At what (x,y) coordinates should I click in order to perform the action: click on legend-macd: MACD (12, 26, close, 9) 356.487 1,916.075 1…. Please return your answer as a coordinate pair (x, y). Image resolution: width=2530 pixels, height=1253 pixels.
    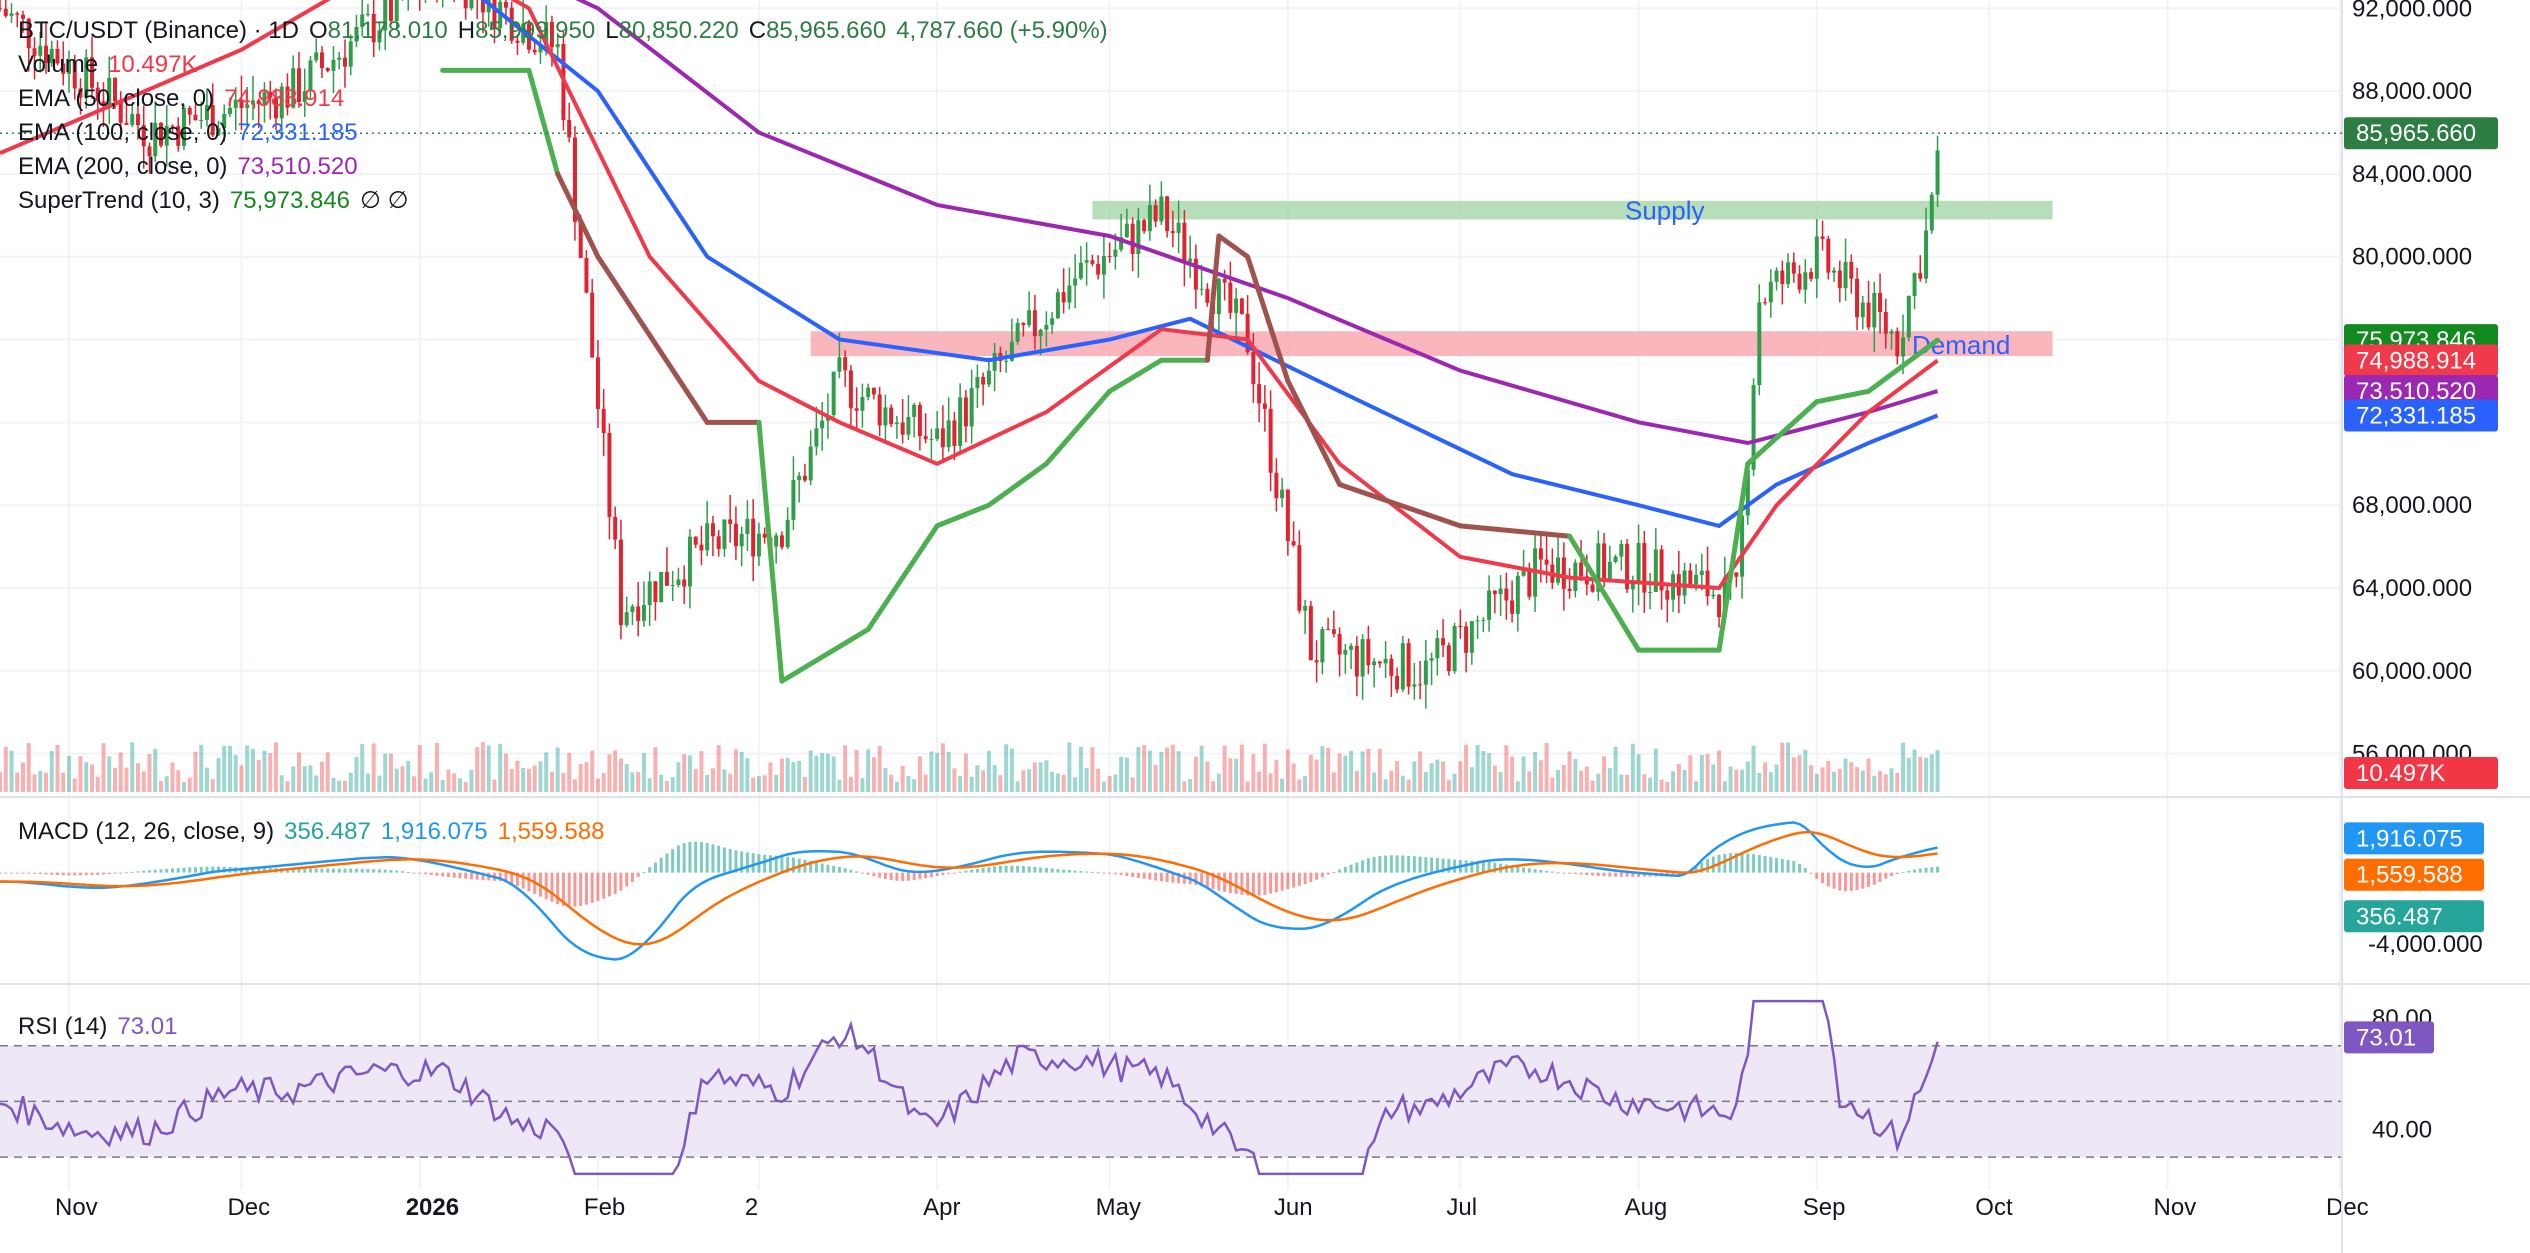
    Looking at the image, I should click on (311, 831).